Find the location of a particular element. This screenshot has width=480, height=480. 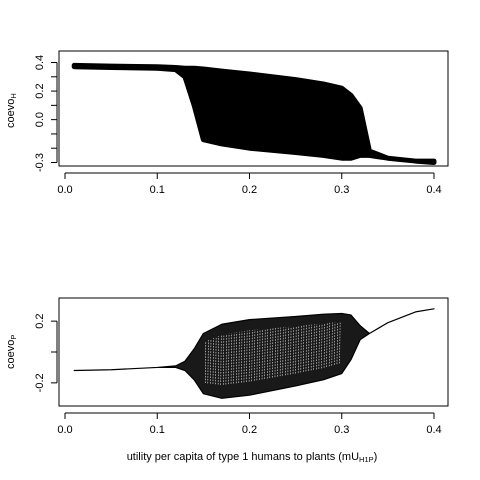

y-axis-title-bottom: coevoP is located at coordinates (11, 352).